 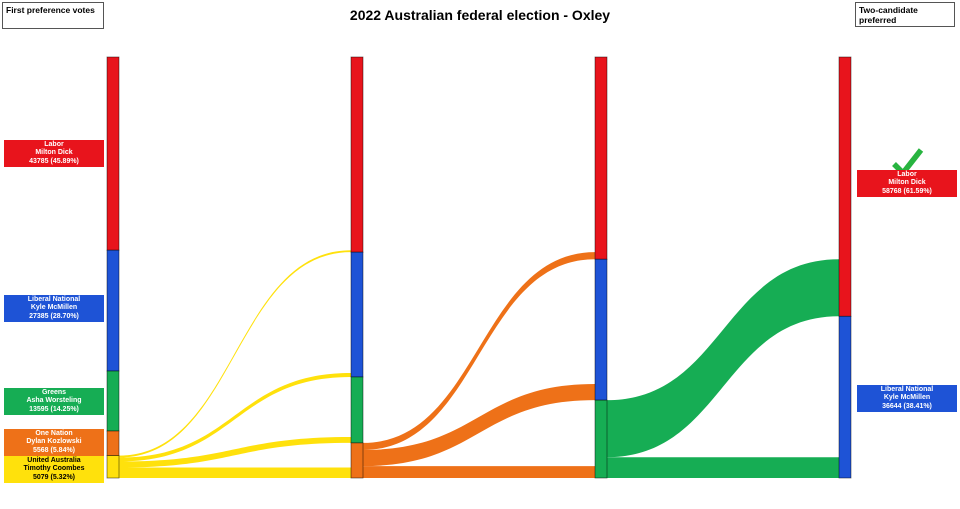 I want to click on vote-result: 13595 (14.25%), so click(x=54, y=409).